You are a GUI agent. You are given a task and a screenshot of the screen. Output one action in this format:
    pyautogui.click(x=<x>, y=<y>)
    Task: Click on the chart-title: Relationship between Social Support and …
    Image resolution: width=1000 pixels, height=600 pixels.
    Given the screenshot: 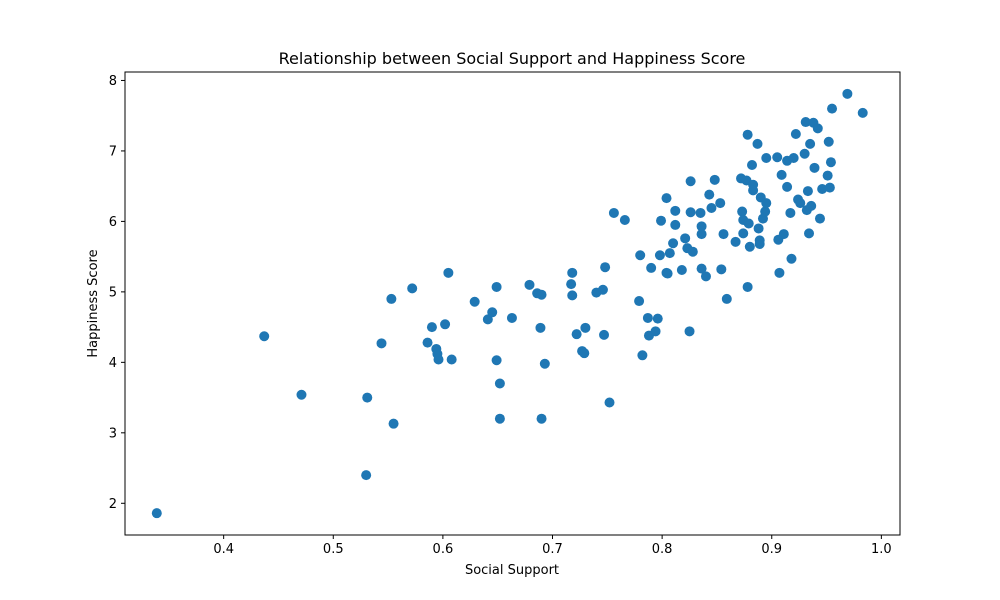 What is the action you would take?
    pyautogui.click(x=512, y=58)
    